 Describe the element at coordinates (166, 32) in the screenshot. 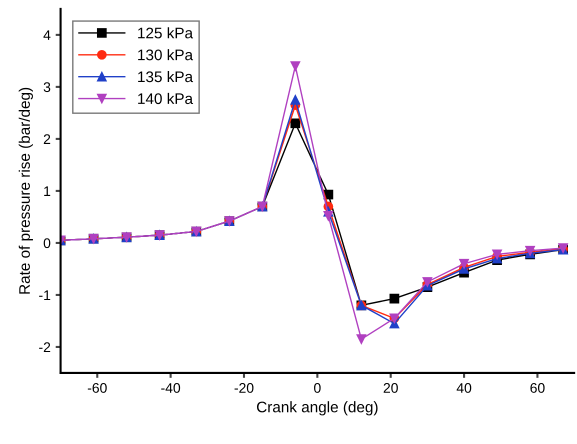

I see `legend-label: 125 kPa` at that location.